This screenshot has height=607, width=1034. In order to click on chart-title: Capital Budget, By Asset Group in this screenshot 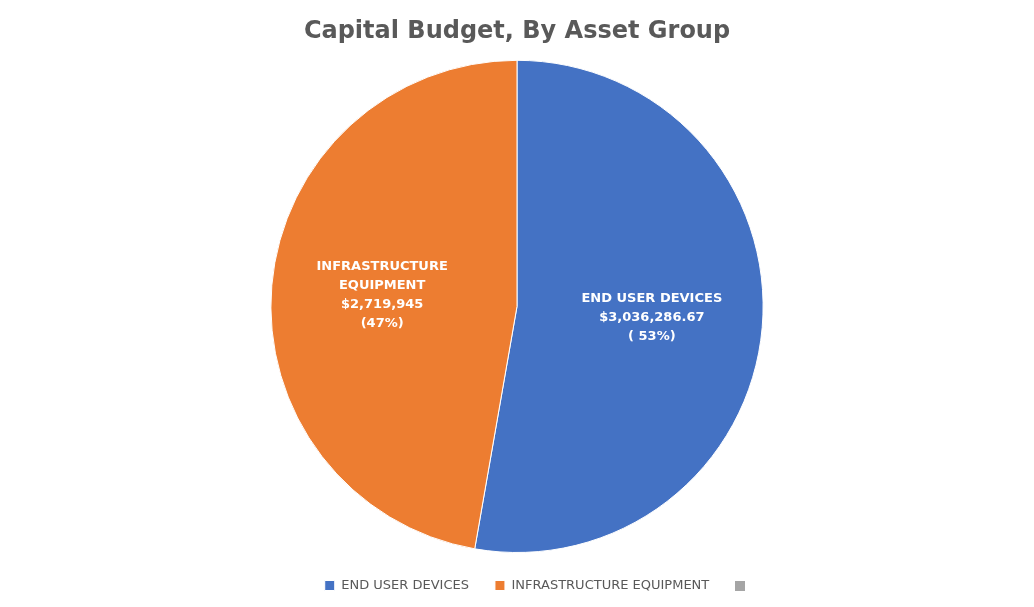, I will do `click(517, 29)`.